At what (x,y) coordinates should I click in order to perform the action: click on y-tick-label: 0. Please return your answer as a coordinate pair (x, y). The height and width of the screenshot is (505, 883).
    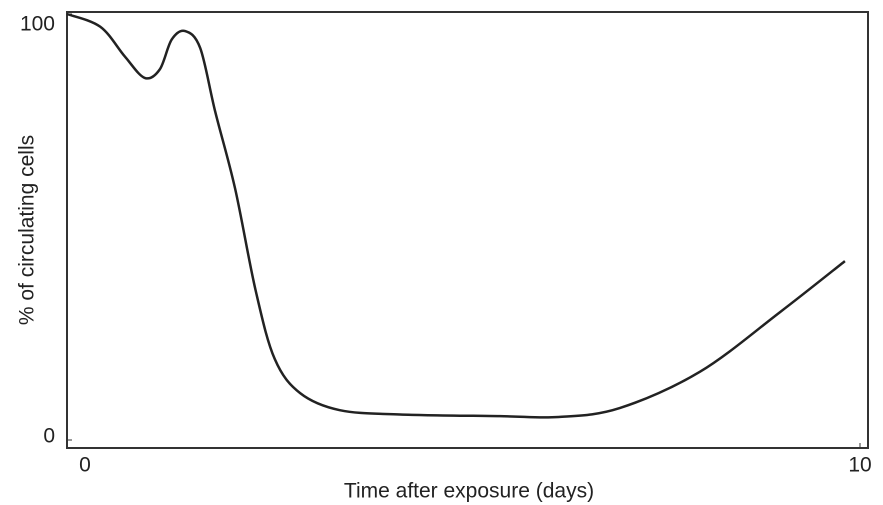
    Looking at the image, I should click on (49, 436).